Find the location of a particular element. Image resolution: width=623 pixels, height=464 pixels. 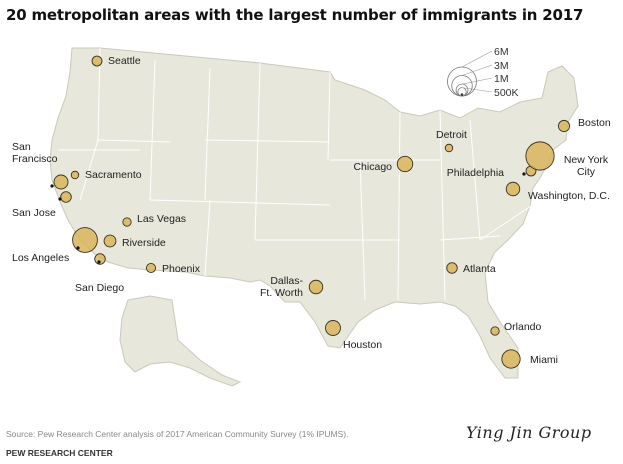

legend-label: 500K is located at coordinates (506, 93).